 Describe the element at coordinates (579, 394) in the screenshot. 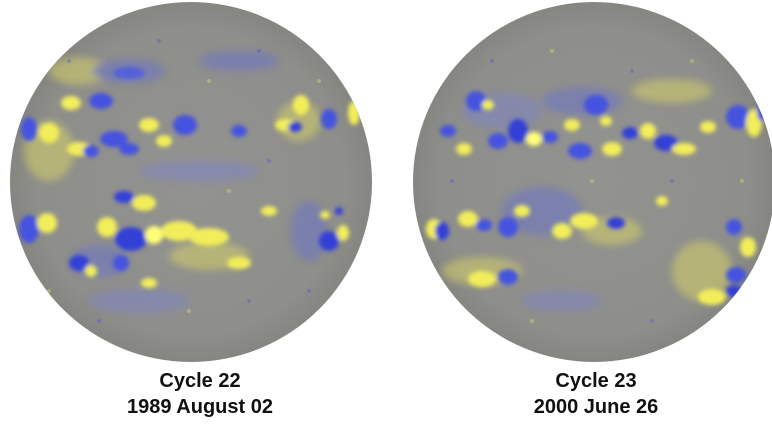

I see `panel-caption: Cycle 23 2000 June 26` at that location.